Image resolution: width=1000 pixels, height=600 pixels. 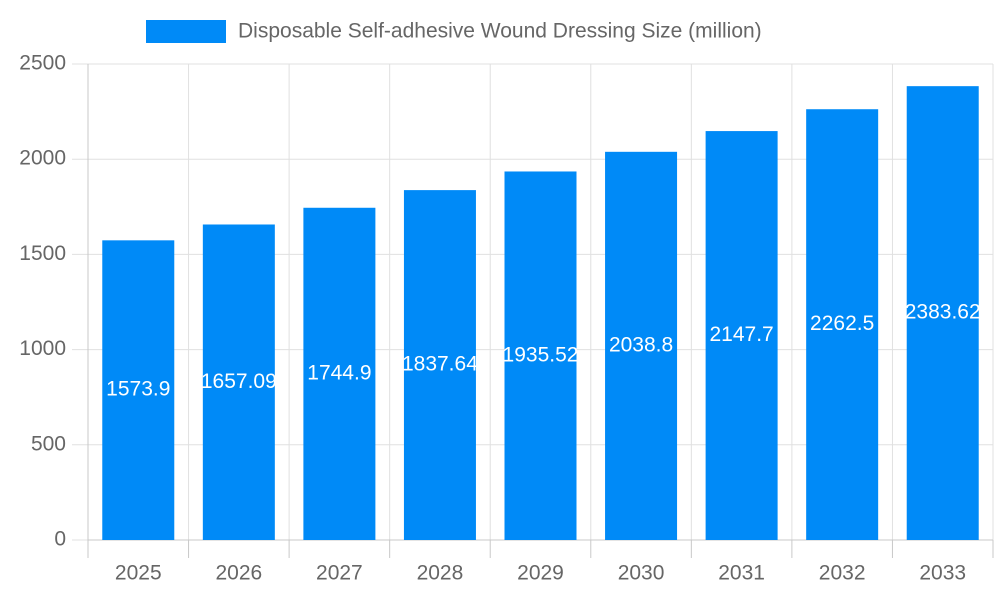 What do you see at coordinates (42, 253) in the screenshot?
I see `y-tick-label: 1500` at bounding box center [42, 253].